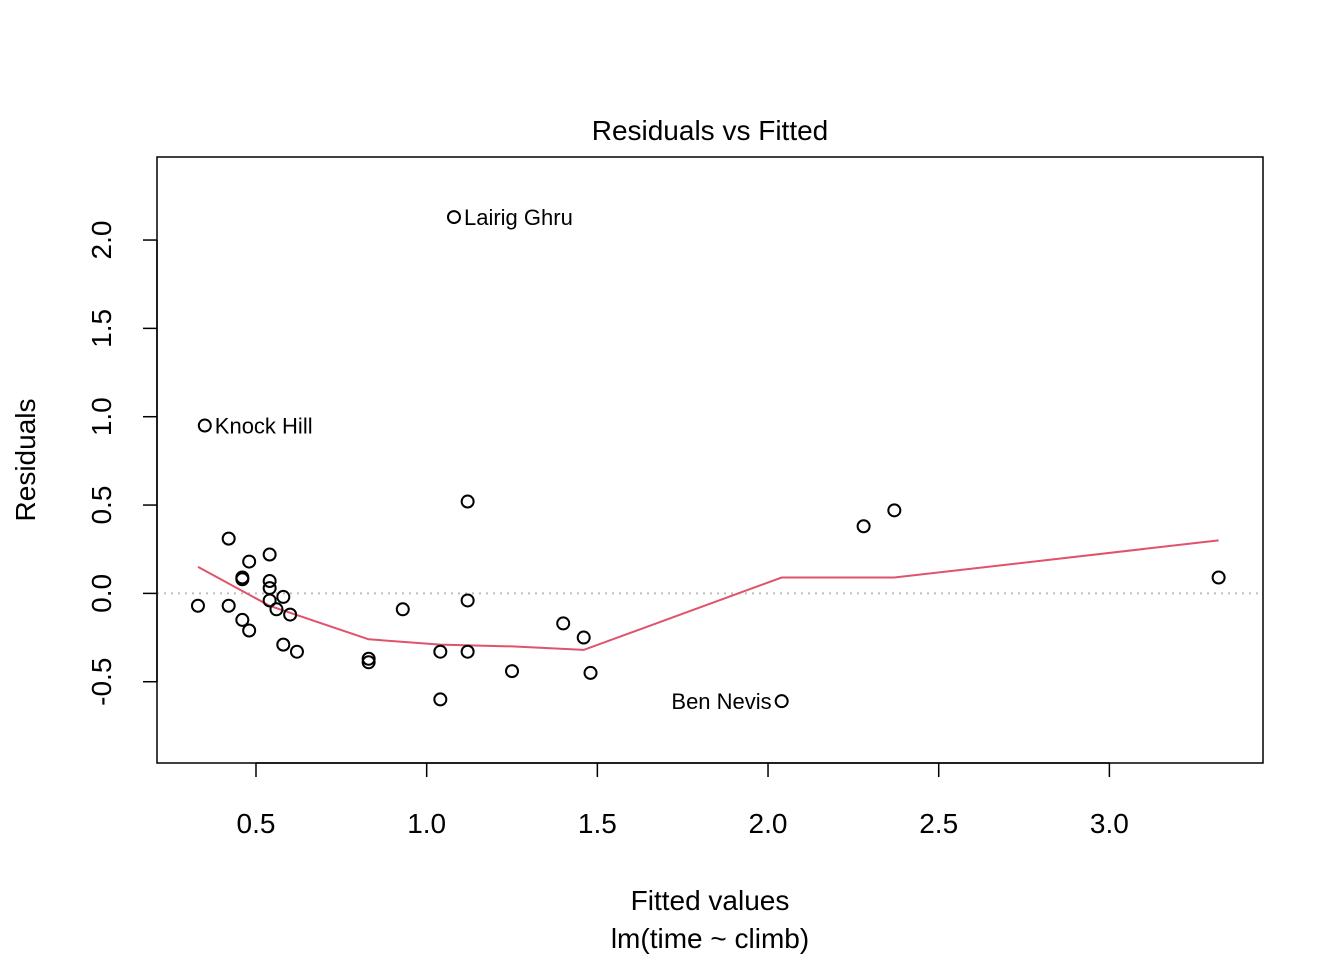 This screenshot has width=1344, height=960. Describe the element at coordinates (710, 130) in the screenshot. I see `chart-title: Residuals vs Fitted` at that location.